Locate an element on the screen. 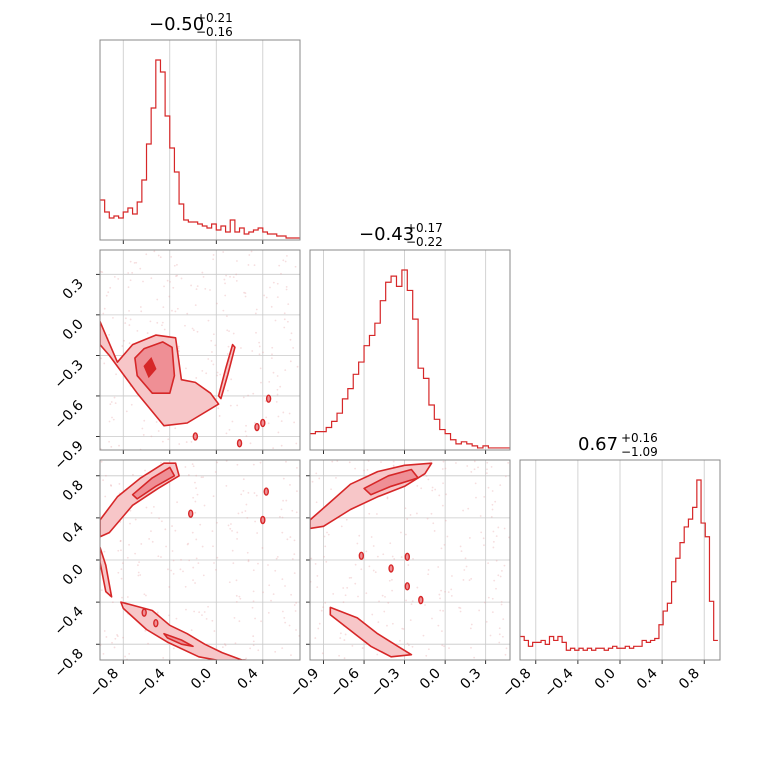 This screenshot has width=760, height=760. hist-3-frame is located at coordinates (620, 560).